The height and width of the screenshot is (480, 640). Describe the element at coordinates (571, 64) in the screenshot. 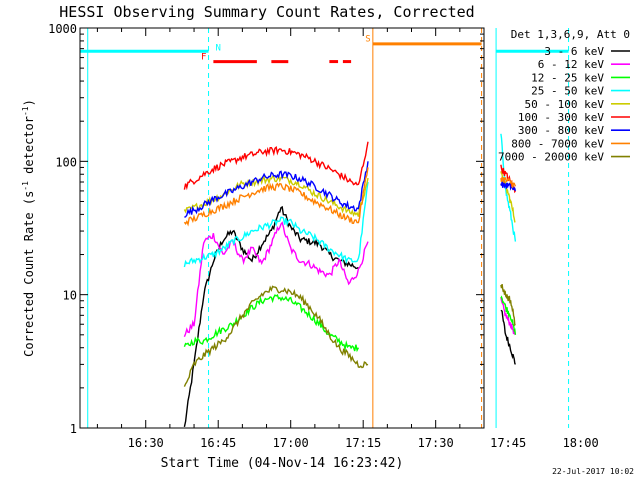

I see `legend-label: 6 - 12 keV` at that location.